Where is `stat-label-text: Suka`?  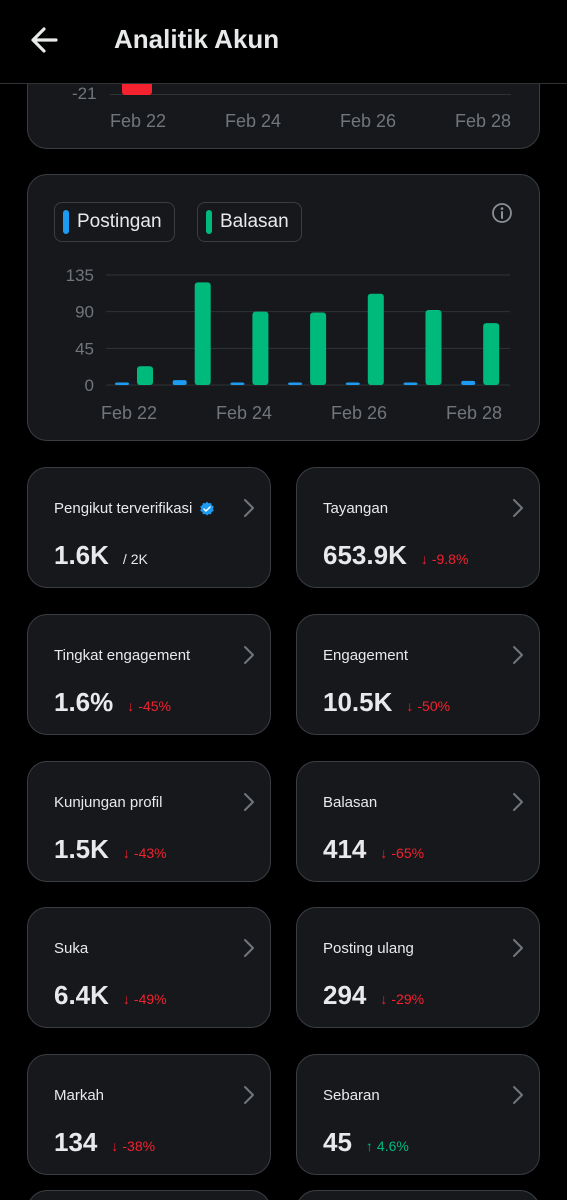
stat-label-text: Suka is located at coordinates (71, 948).